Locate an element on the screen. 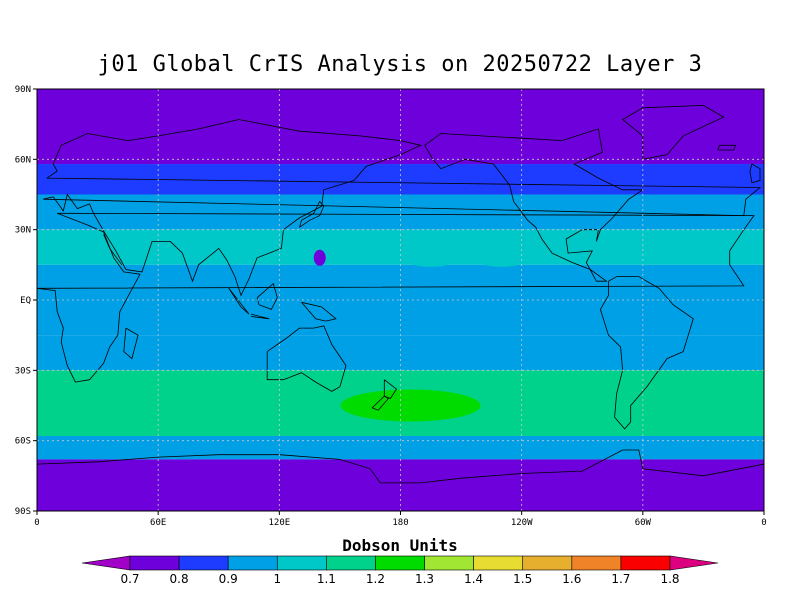 This screenshot has width=800, height=600. lon-tick-label: 180 is located at coordinates (400, 523).